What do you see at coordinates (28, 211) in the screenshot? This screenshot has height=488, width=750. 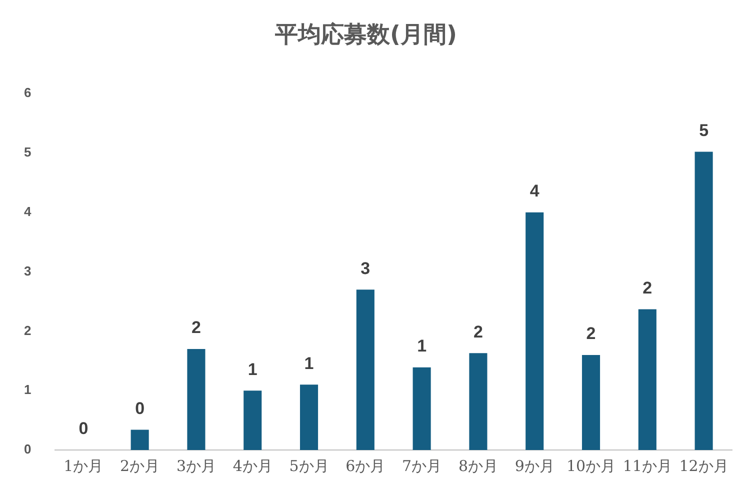 I see `y-tick-label: 4` at bounding box center [28, 211].